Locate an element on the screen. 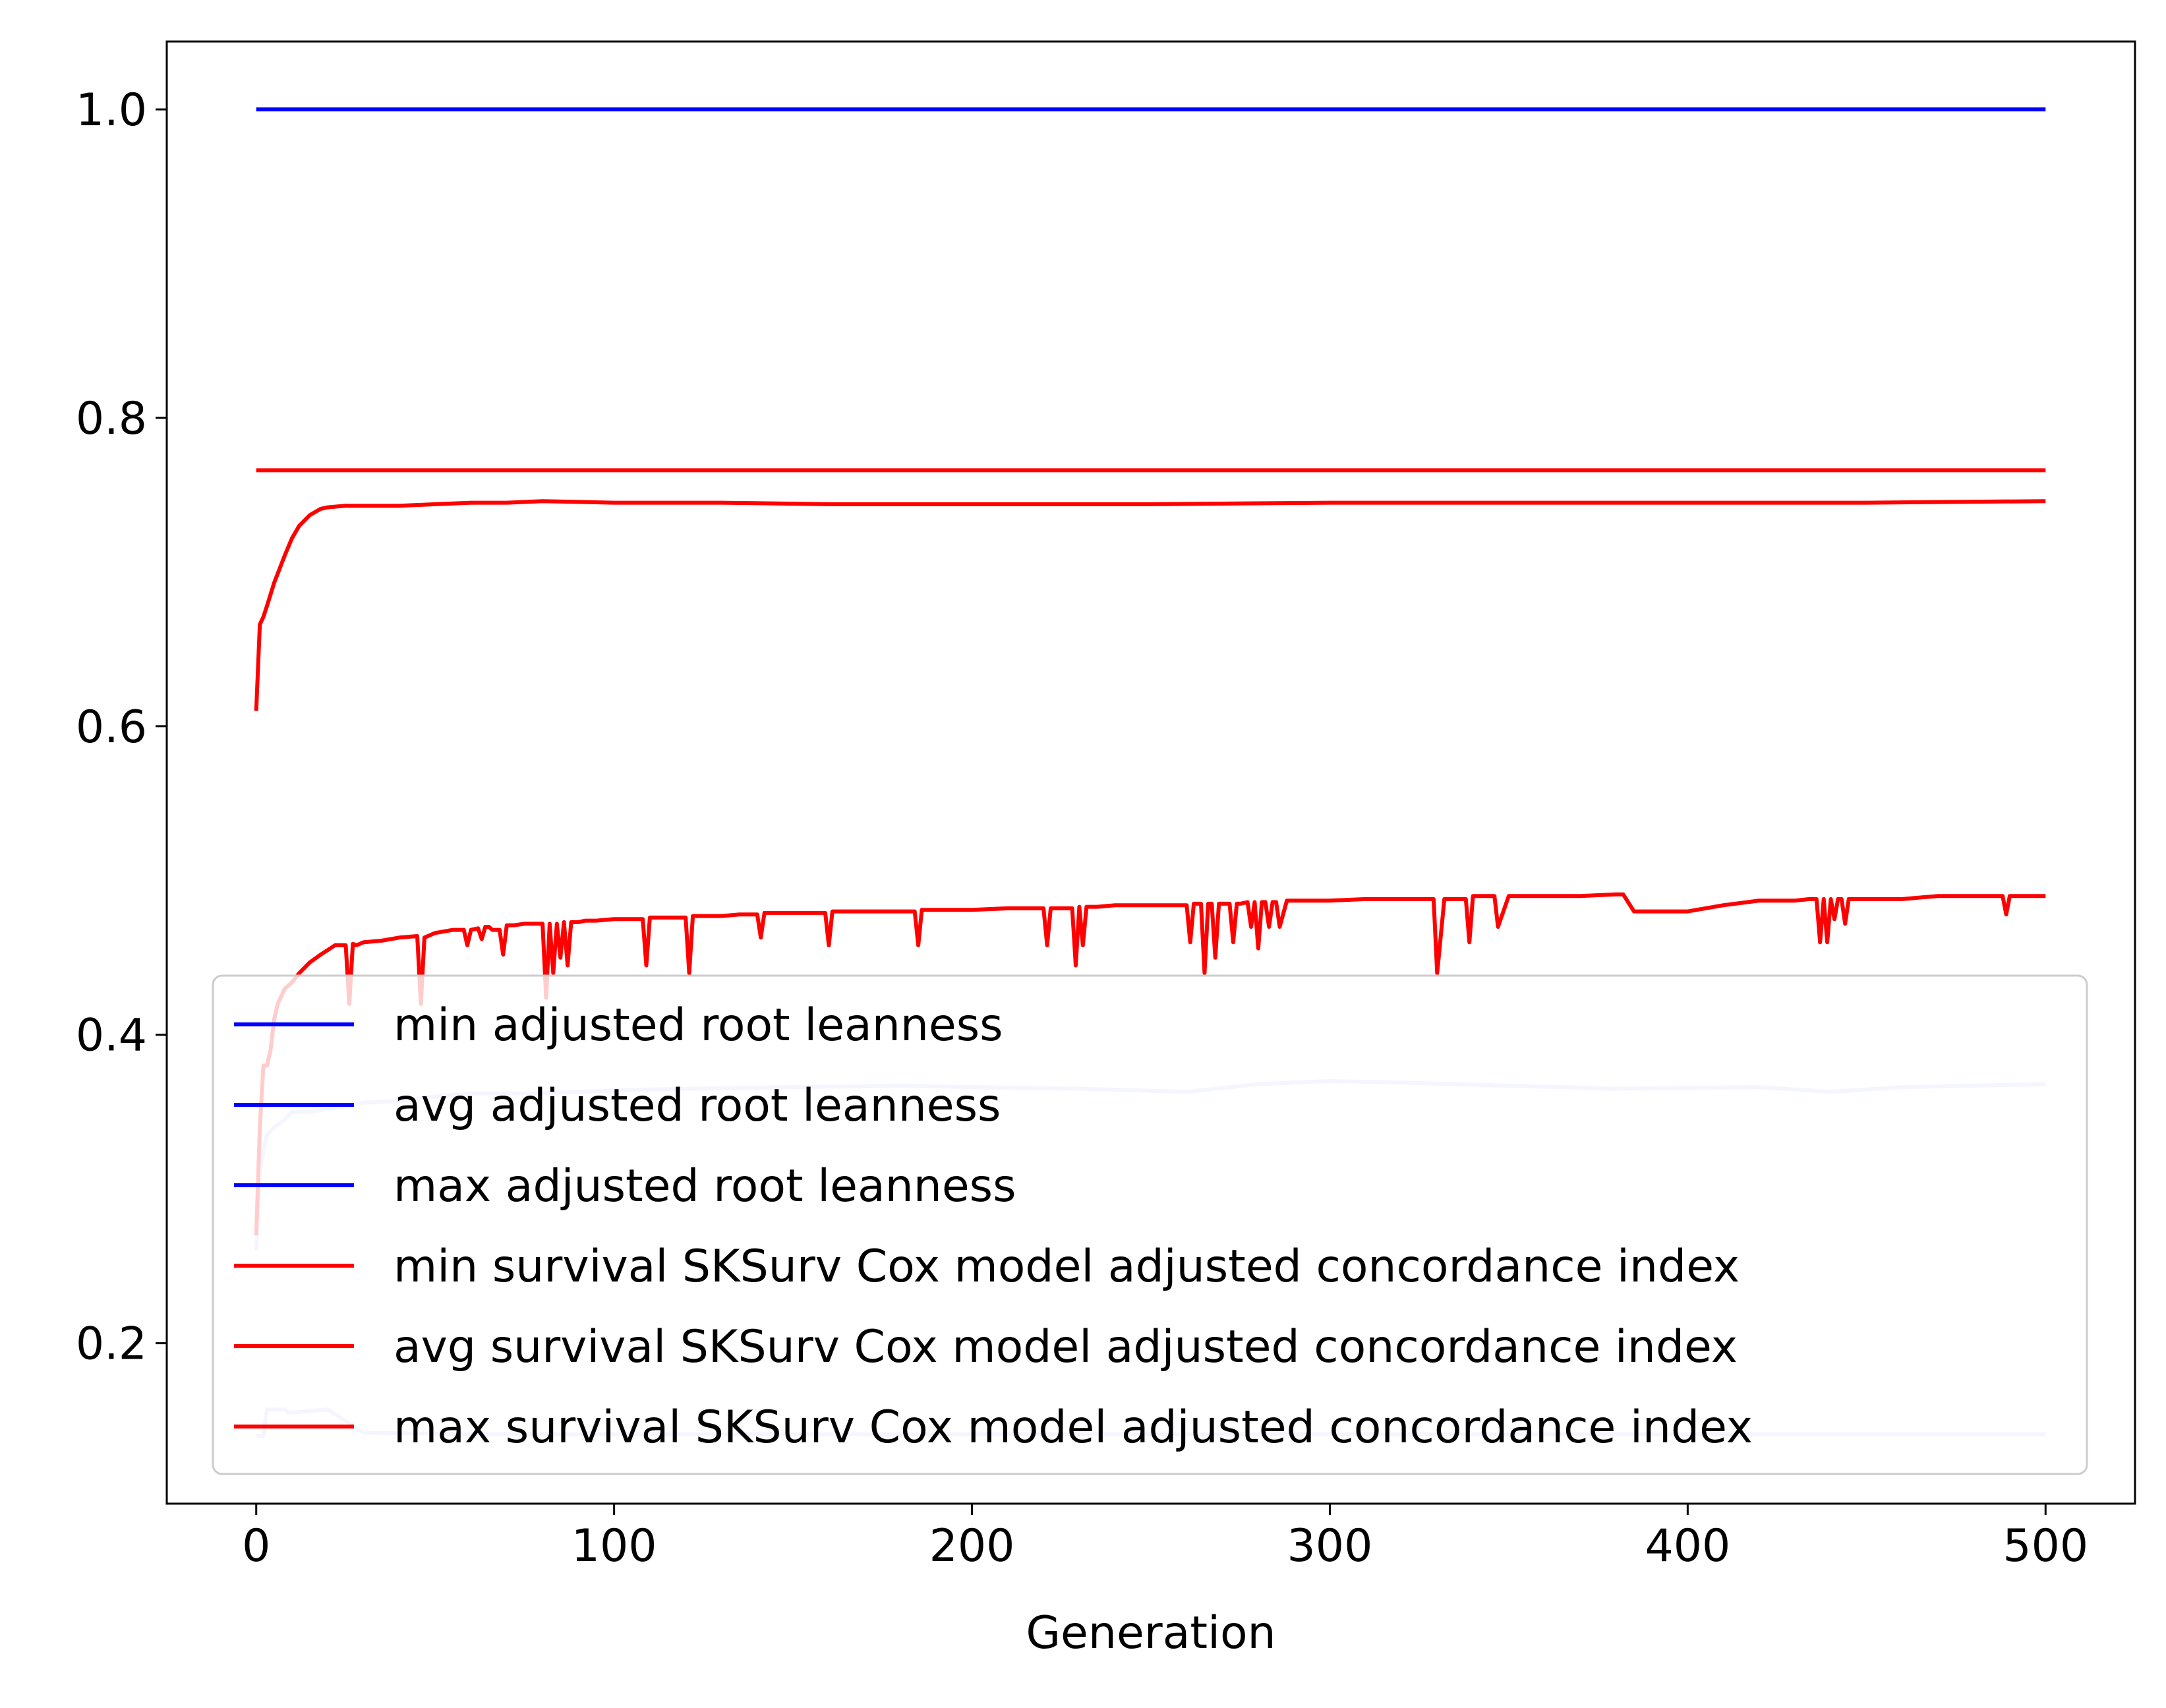 The height and width of the screenshot is (1708, 2166). x-tick-label: 0 is located at coordinates (256, 1546).